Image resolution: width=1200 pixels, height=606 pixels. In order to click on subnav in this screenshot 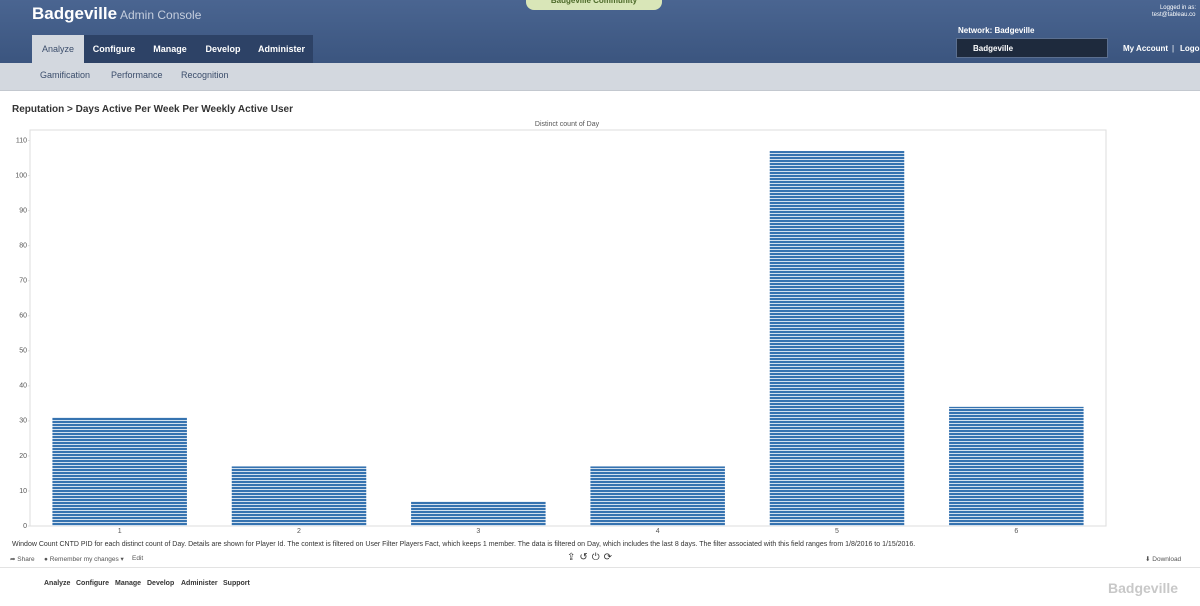, I will do `click(600, 77)`.